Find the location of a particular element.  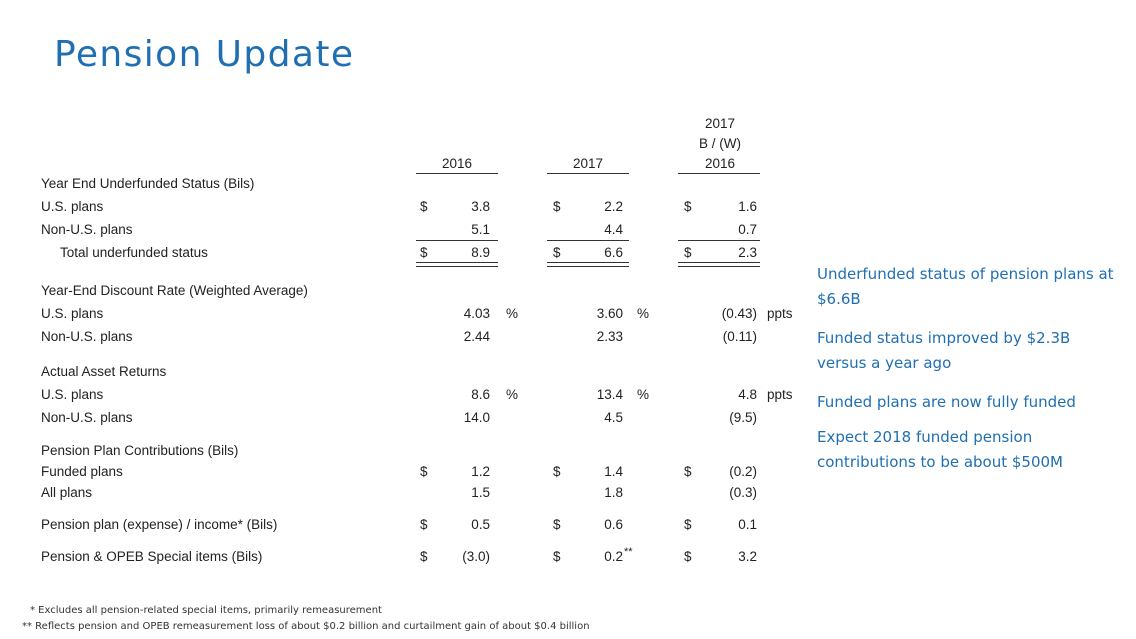

us-returns-value-2016: 8.6 is located at coordinates (480, 394).